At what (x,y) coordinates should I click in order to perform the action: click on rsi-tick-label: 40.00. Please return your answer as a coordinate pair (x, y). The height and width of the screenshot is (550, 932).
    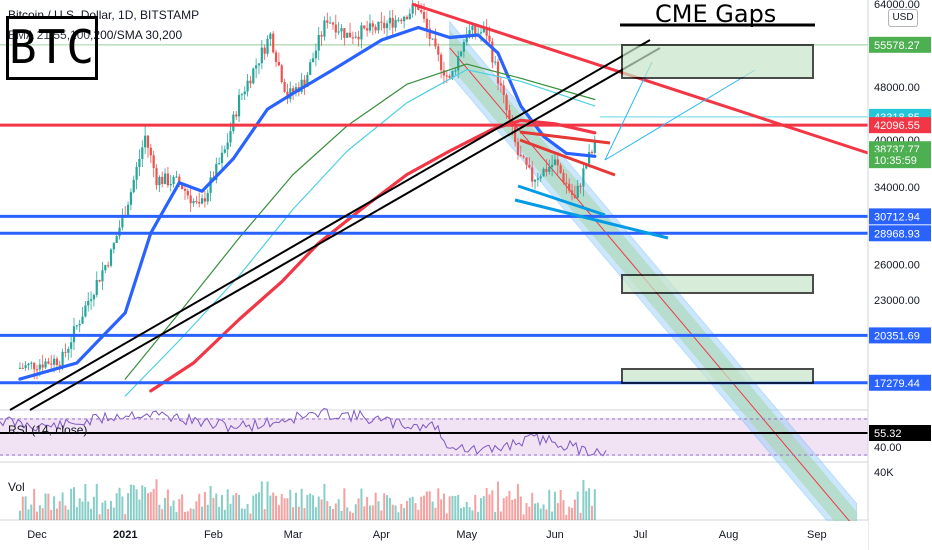
    Looking at the image, I should click on (888, 448).